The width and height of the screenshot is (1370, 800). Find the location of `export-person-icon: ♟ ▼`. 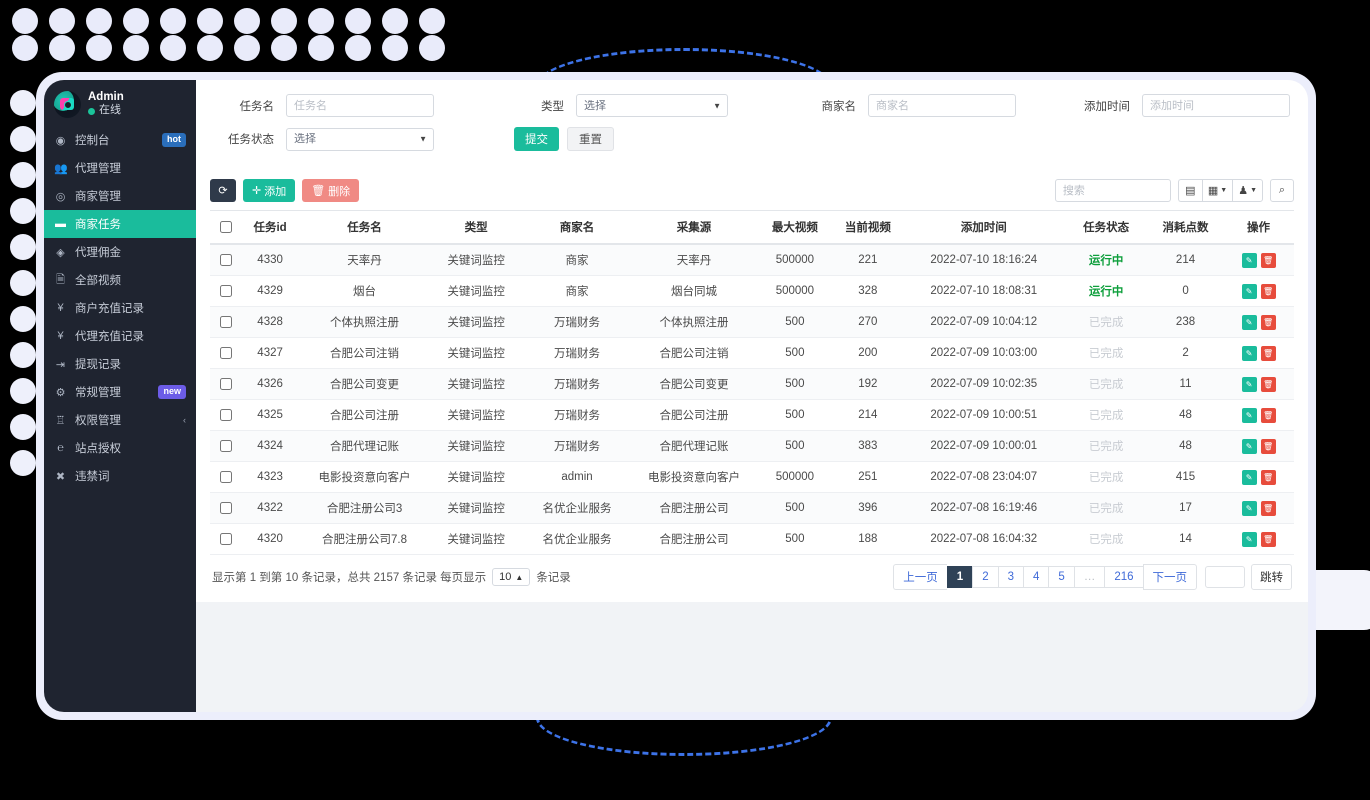

export-person-icon: ♟ ▼ is located at coordinates (1247, 190).